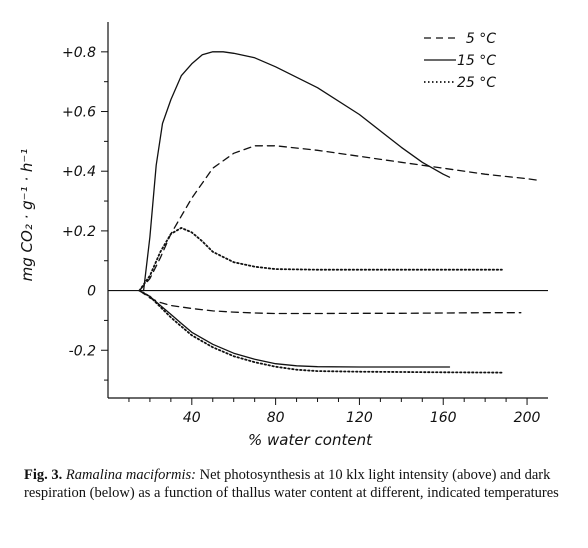  Describe the element at coordinates (79, 172) in the screenshot. I see `y-tick-label: +0.4` at that location.